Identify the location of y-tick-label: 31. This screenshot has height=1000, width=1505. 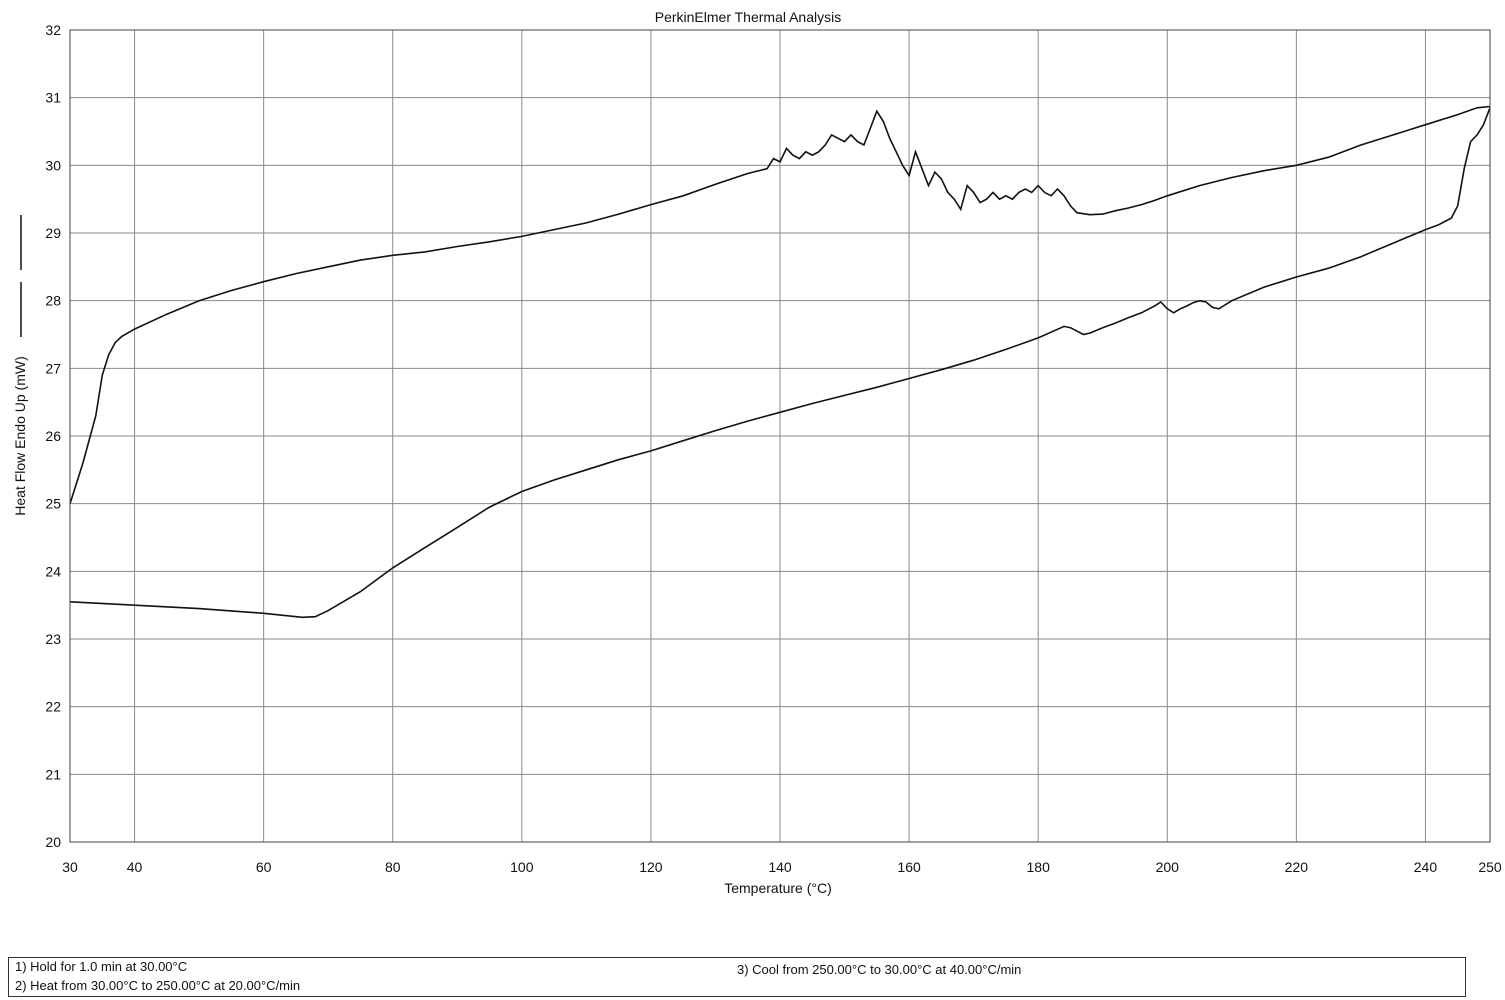
(53, 98).